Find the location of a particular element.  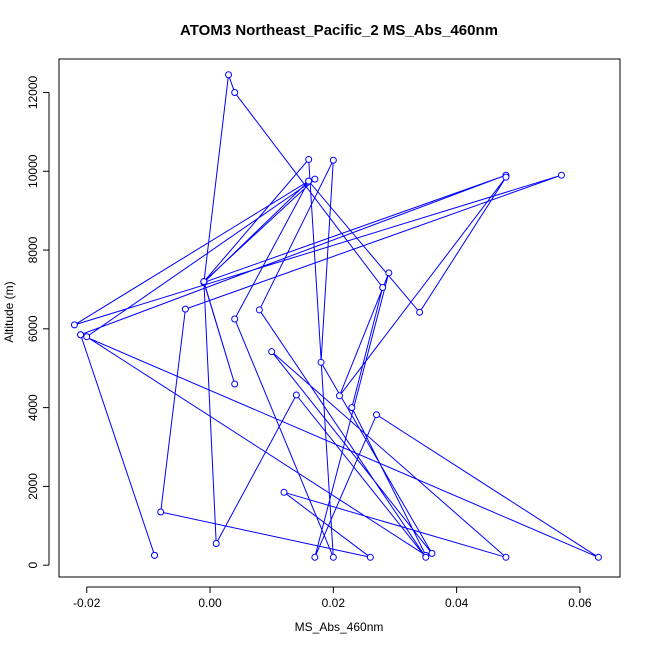

y-tick-label: 4000 is located at coordinates (33, 407).